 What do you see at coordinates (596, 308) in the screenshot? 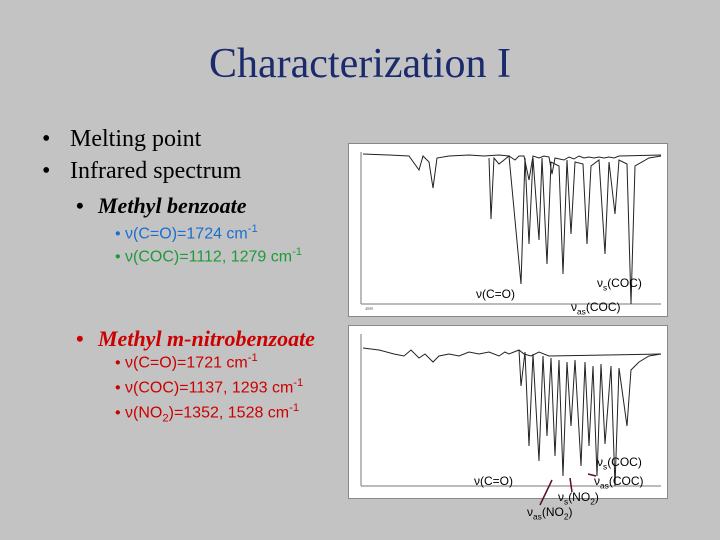
I see `label-as-coc-1: νas(COC)` at bounding box center [596, 308].